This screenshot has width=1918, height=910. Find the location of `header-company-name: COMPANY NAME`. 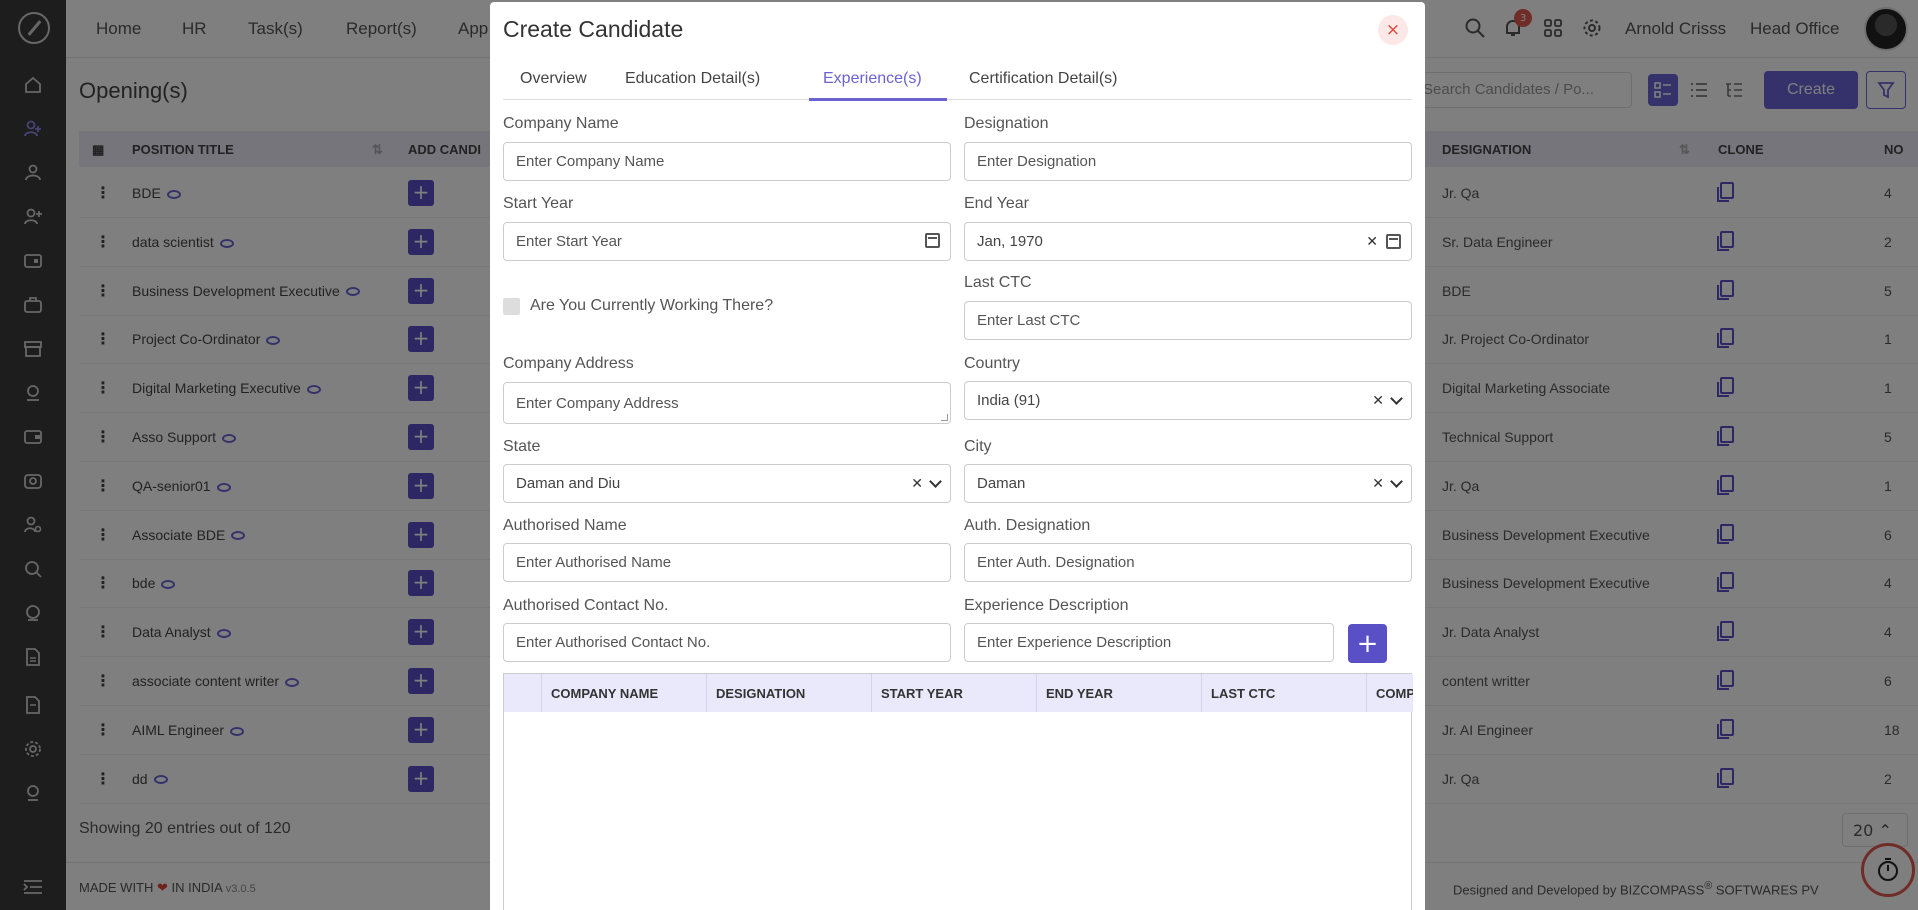

header-company-name: COMPANY NAME is located at coordinates (623, 693).